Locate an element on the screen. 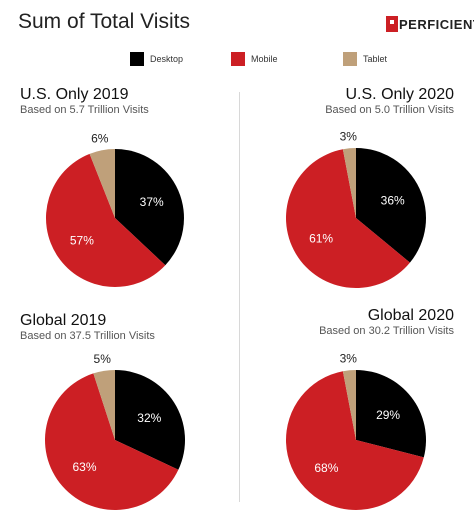 This screenshot has height=521, width=474. chart-title-us-2020: U.S. Only 2020 is located at coordinates (400, 94).